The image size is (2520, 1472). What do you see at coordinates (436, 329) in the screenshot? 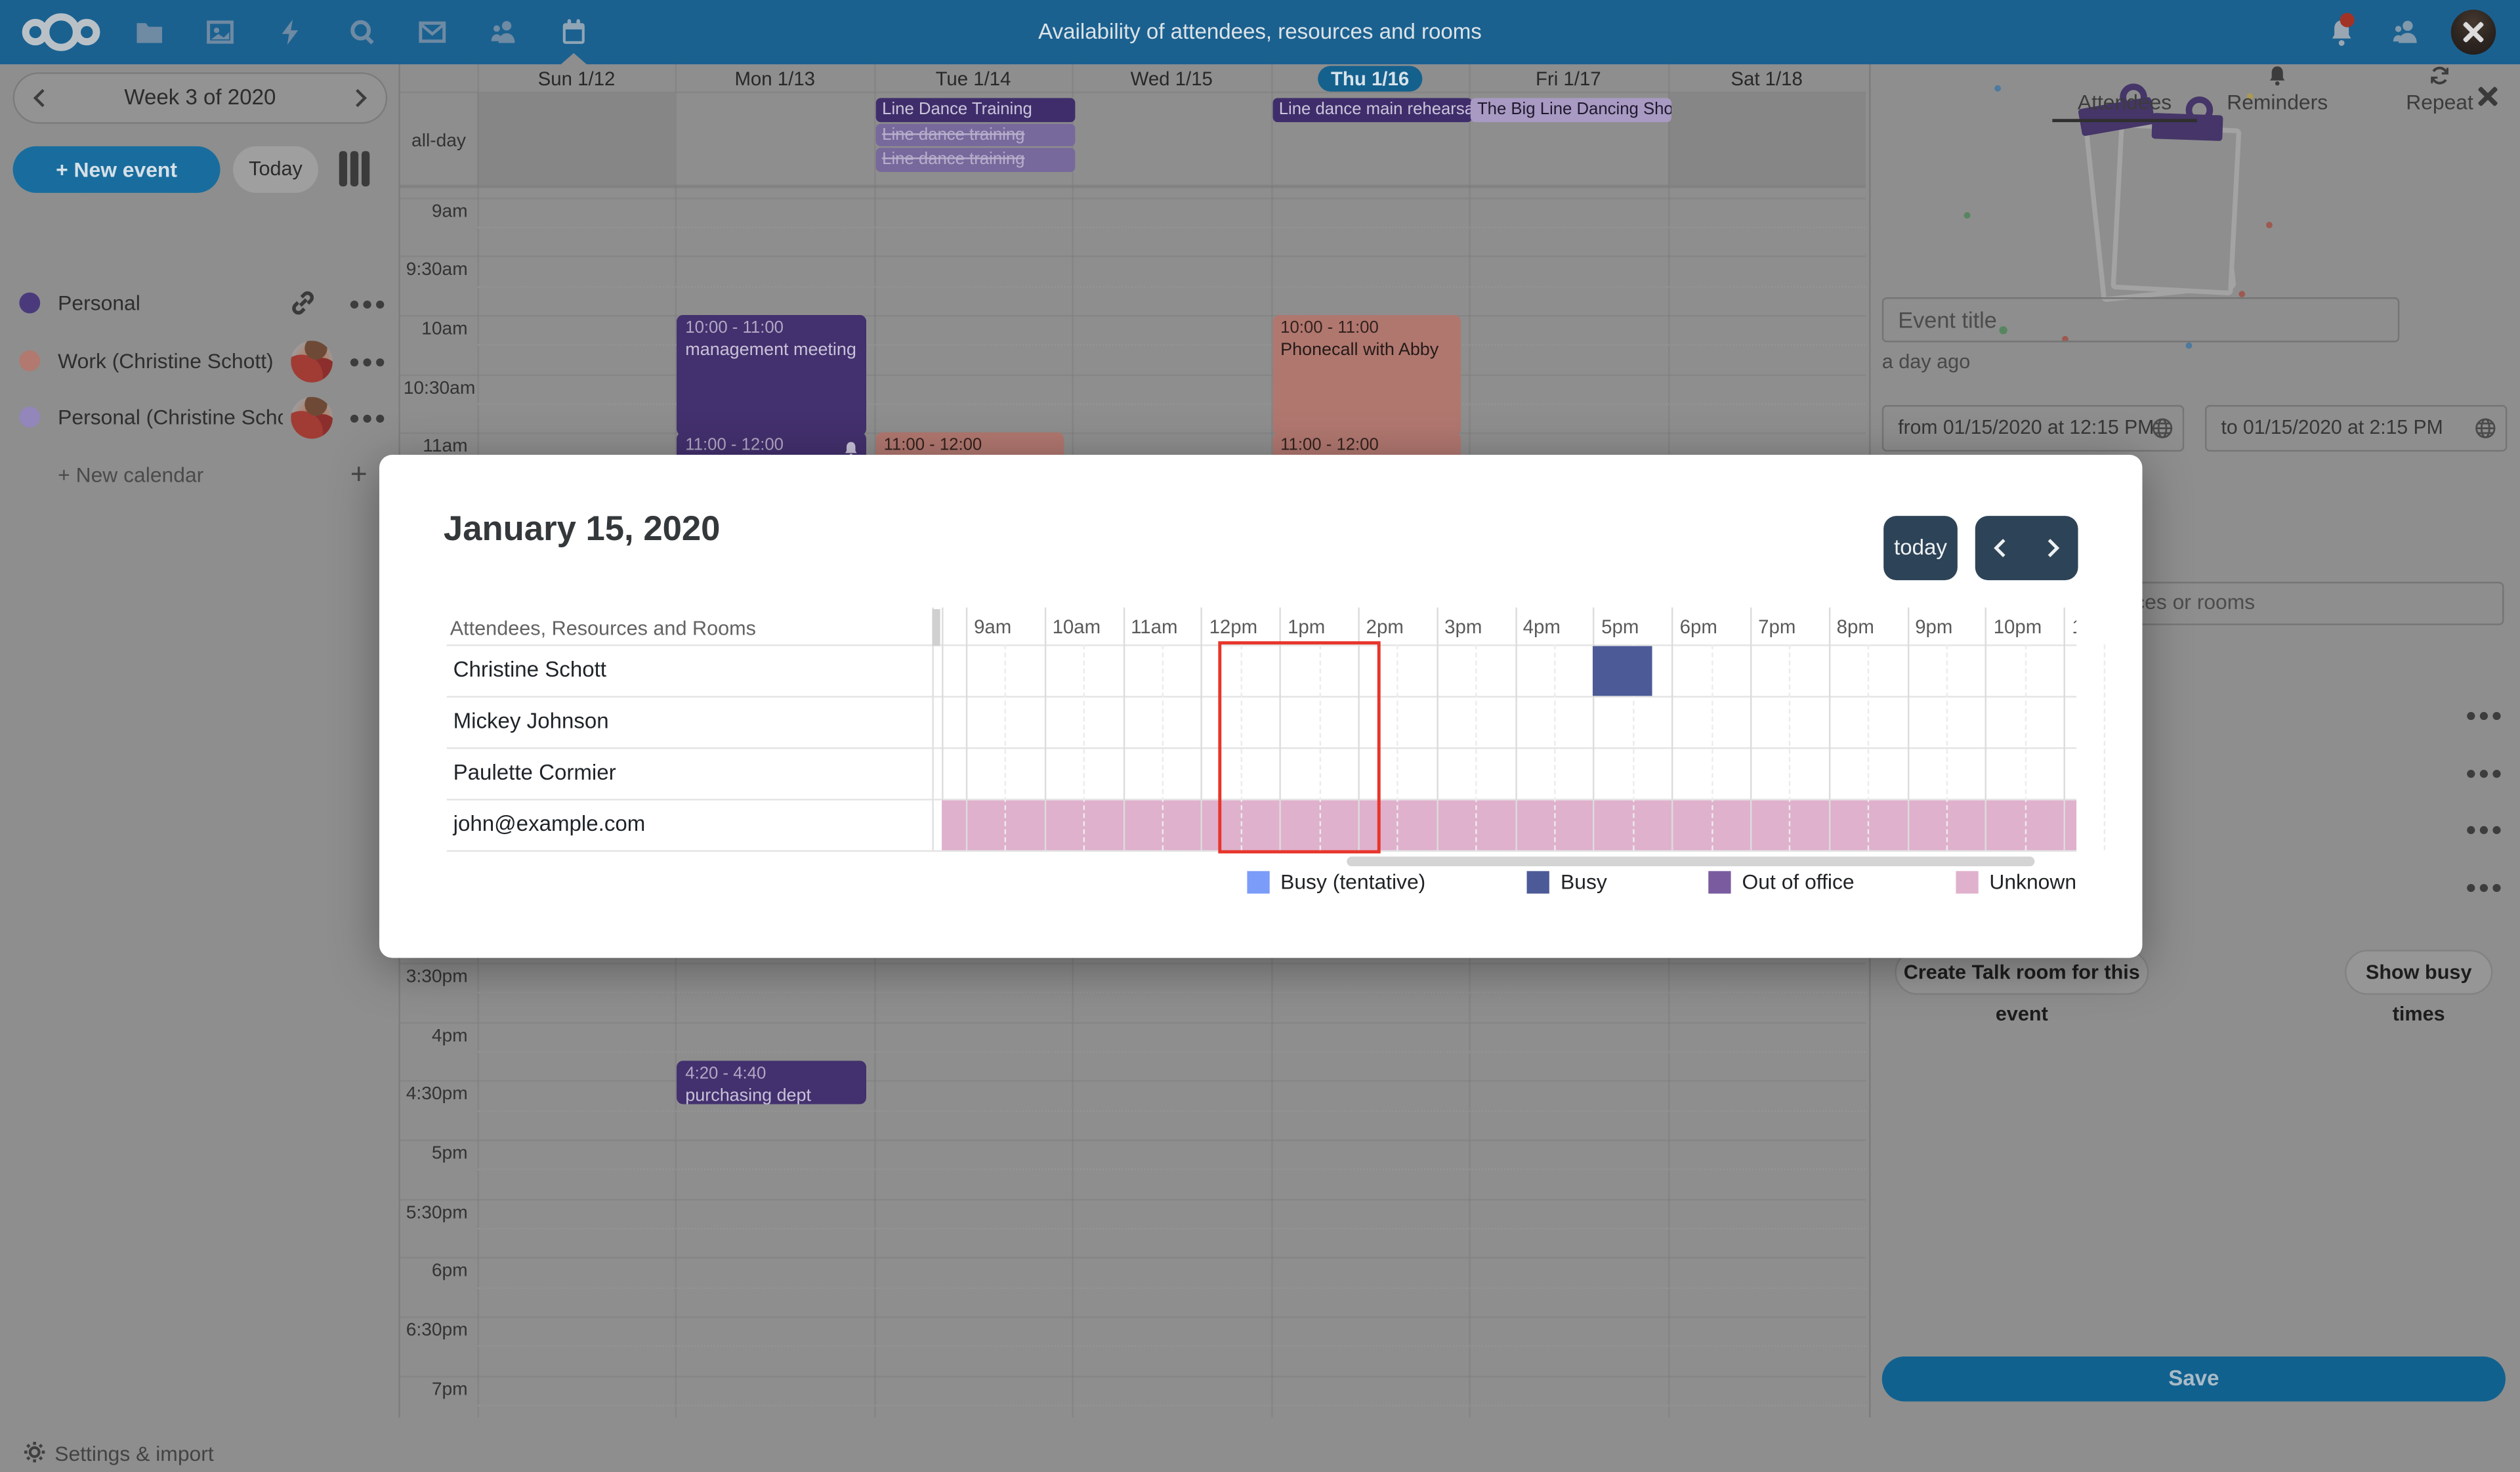
I see `time-gutter-label: 10am` at bounding box center [436, 329].